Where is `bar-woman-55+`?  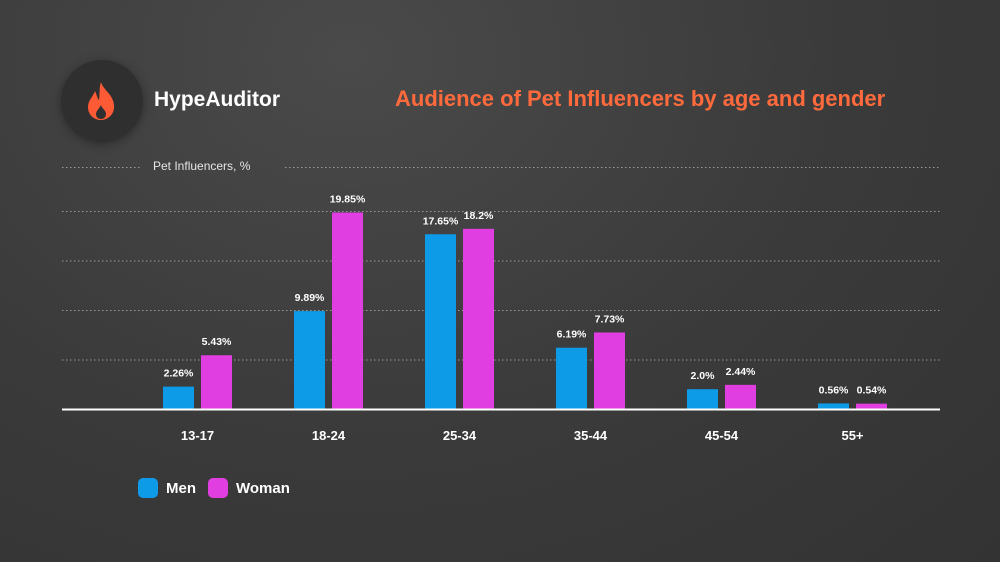 bar-woman-55+ is located at coordinates (871, 406).